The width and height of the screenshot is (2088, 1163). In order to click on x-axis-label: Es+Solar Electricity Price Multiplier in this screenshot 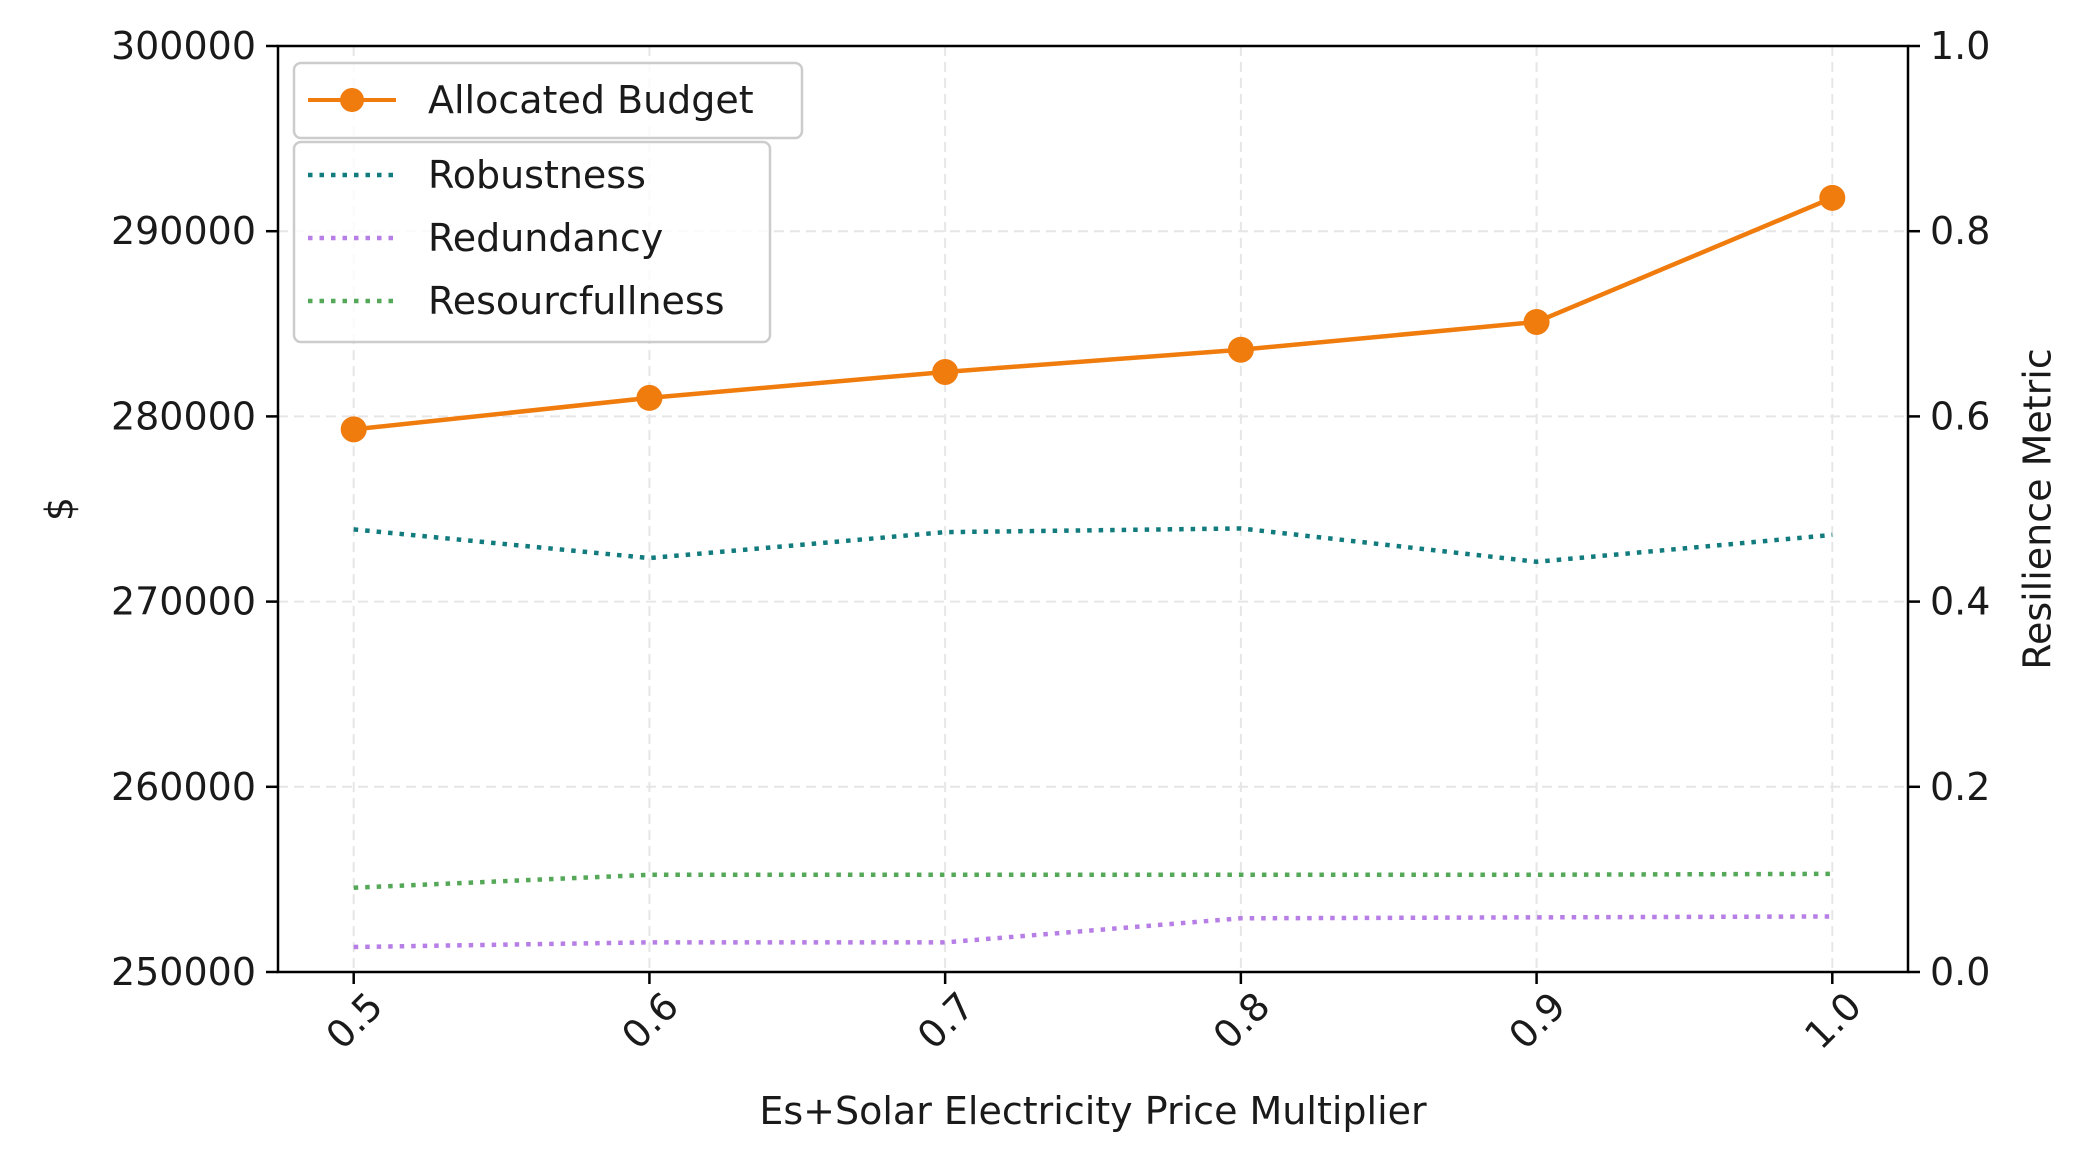, I will do `click(1093, 1111)`.